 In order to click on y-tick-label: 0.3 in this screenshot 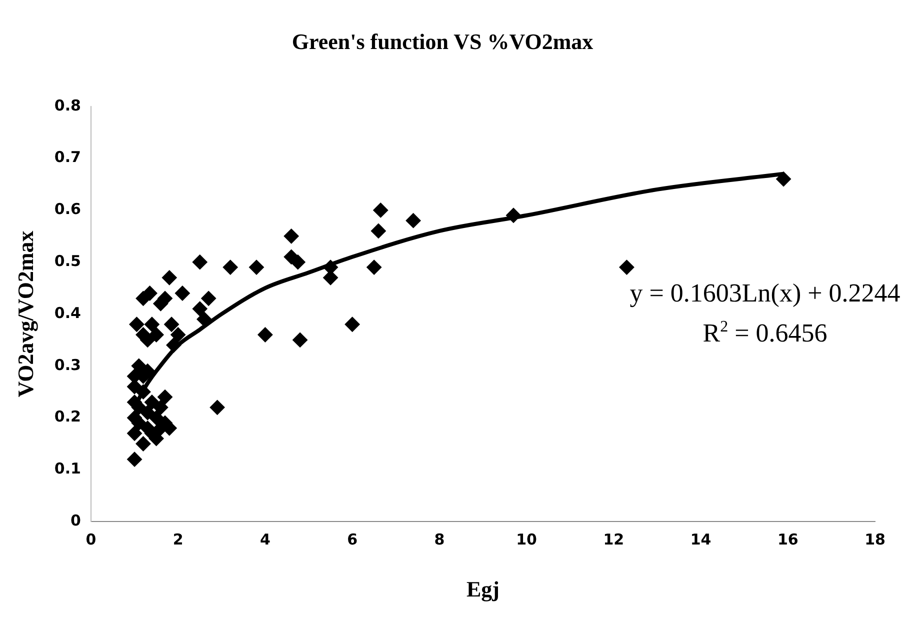, I will do `click(67, 365)`.